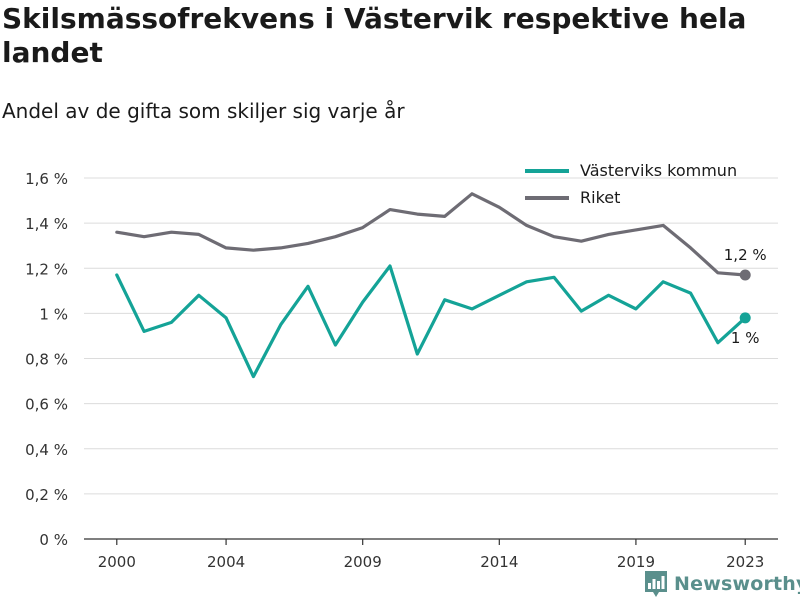  What do you see at coordinates (46, 179) in the screenshot?
I see `y-tick-label: 1,6 %` at bounding box center [46, 179].